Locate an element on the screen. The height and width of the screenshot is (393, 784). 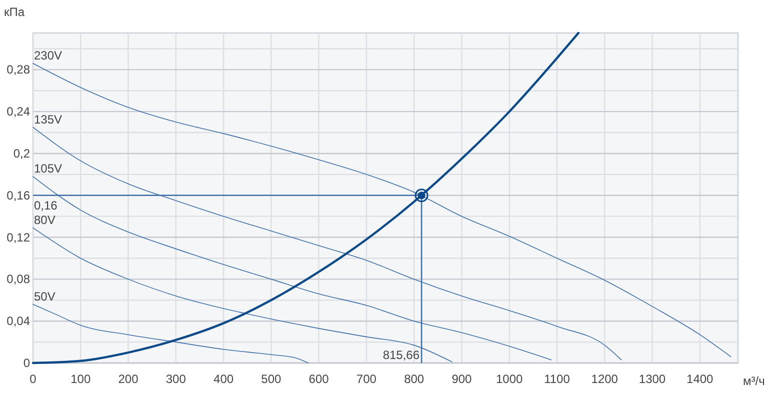
x-tick-label: 500 is located at coordinates (271, 379).